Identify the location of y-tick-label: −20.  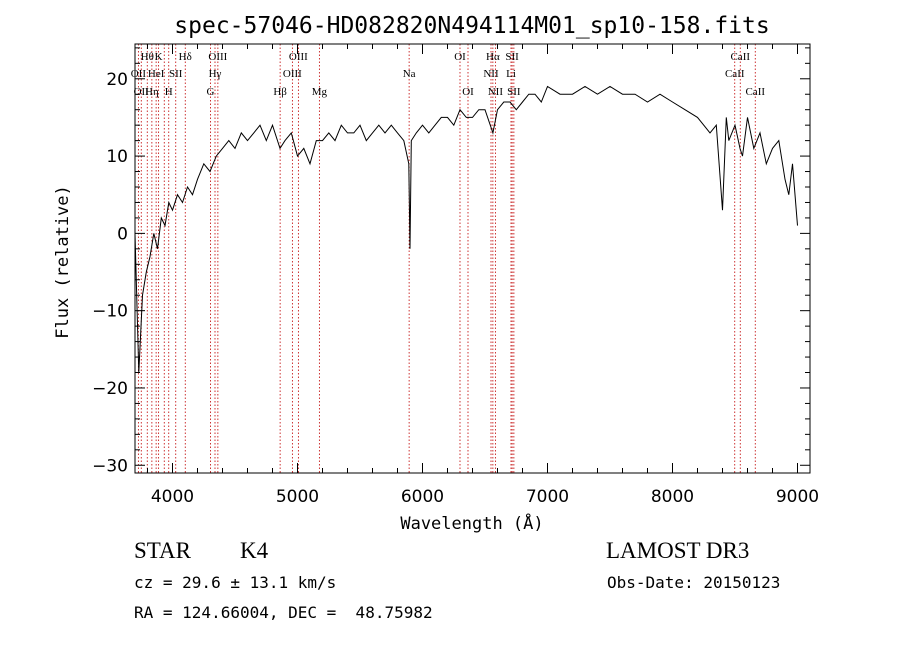
(110, 389).